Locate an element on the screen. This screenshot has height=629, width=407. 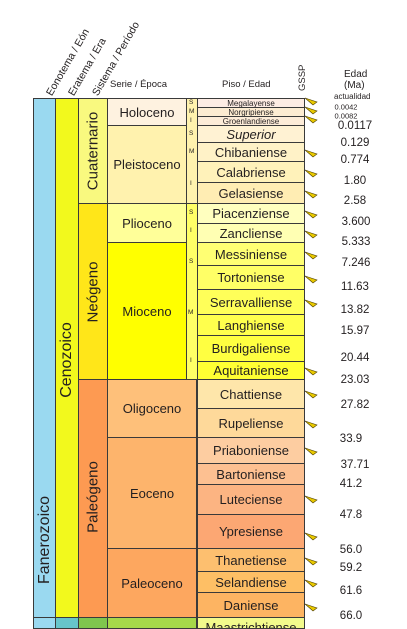
stage-chibaniense: Chibaniense is located at coordinates (251, 152).